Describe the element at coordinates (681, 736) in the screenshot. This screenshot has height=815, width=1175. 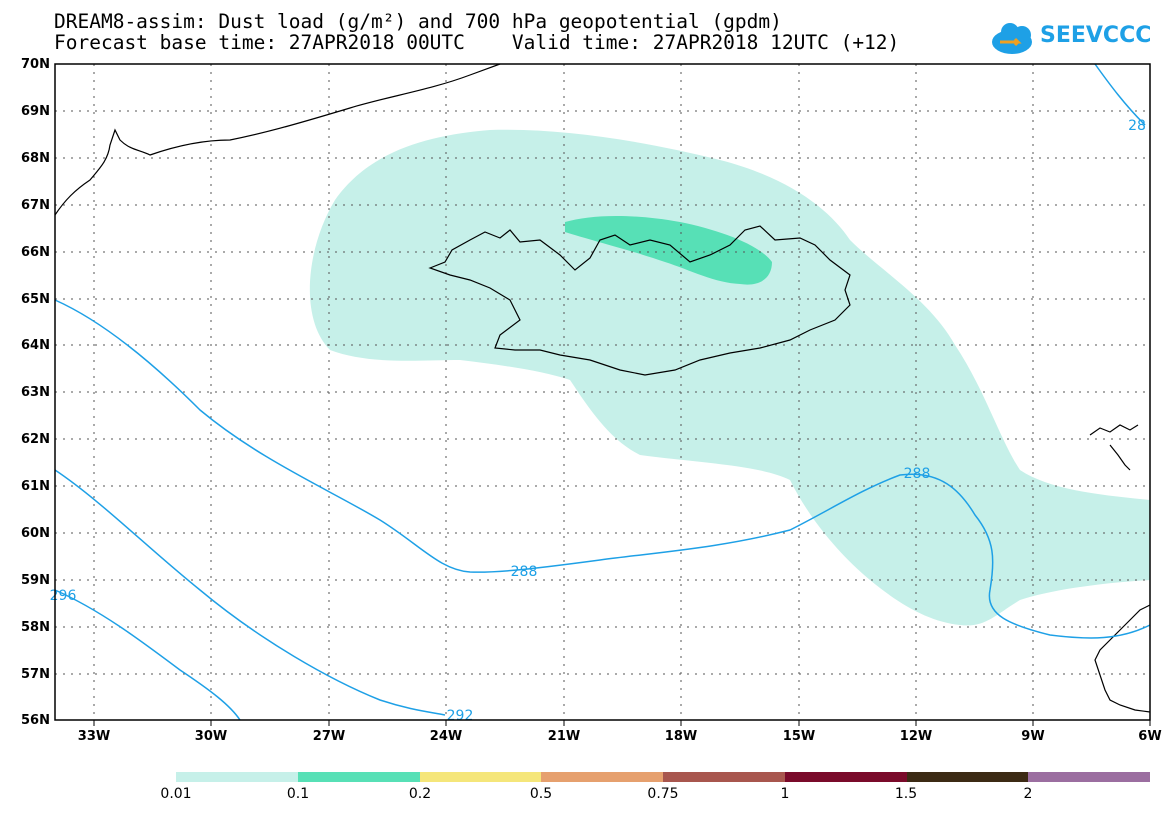
I see `lon-label-18w: 18W` at that location.